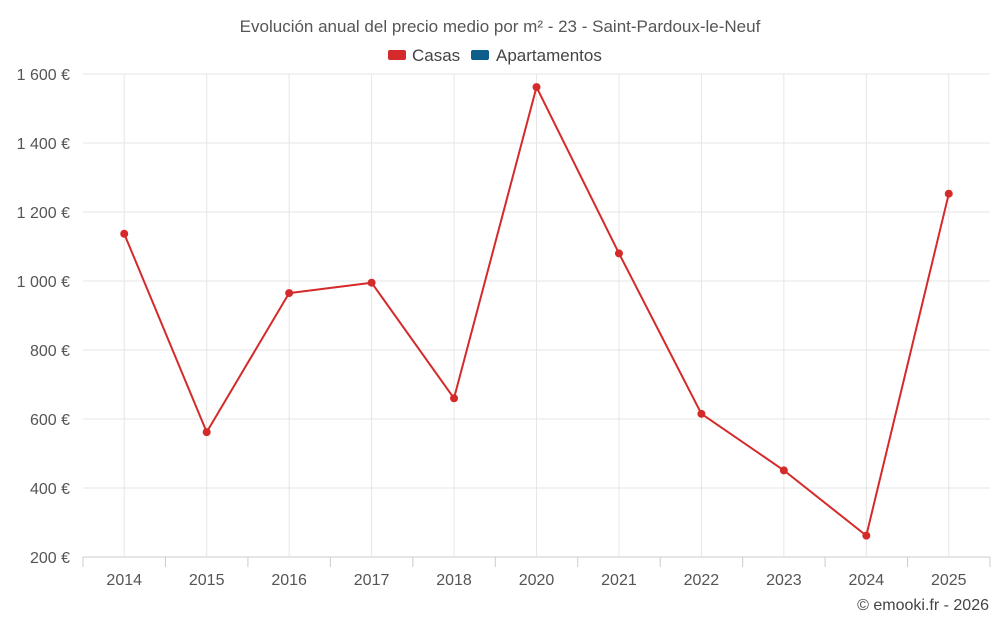  What do you see at coordinates (43, 75) in the screenshot?
I see `y-tick-label: 1 600 €` at bounding box center [43, 75].